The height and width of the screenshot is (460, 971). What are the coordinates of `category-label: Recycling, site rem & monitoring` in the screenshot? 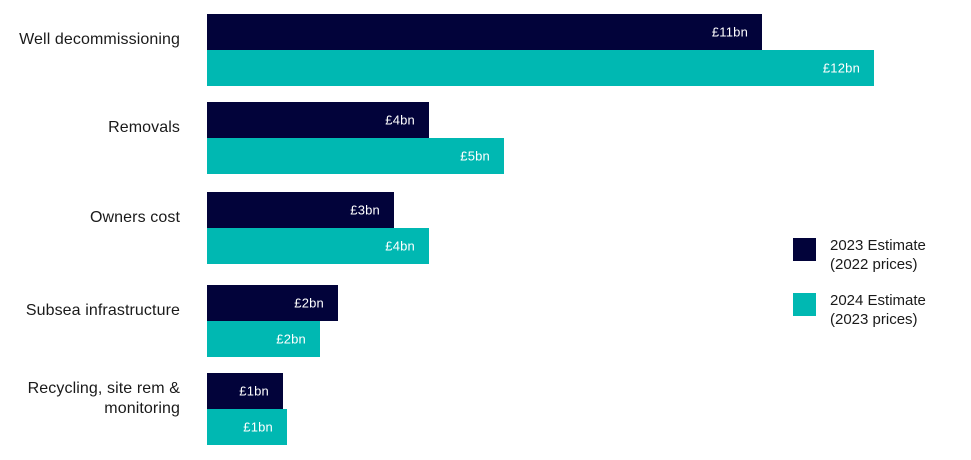 It's located at (103, 398).